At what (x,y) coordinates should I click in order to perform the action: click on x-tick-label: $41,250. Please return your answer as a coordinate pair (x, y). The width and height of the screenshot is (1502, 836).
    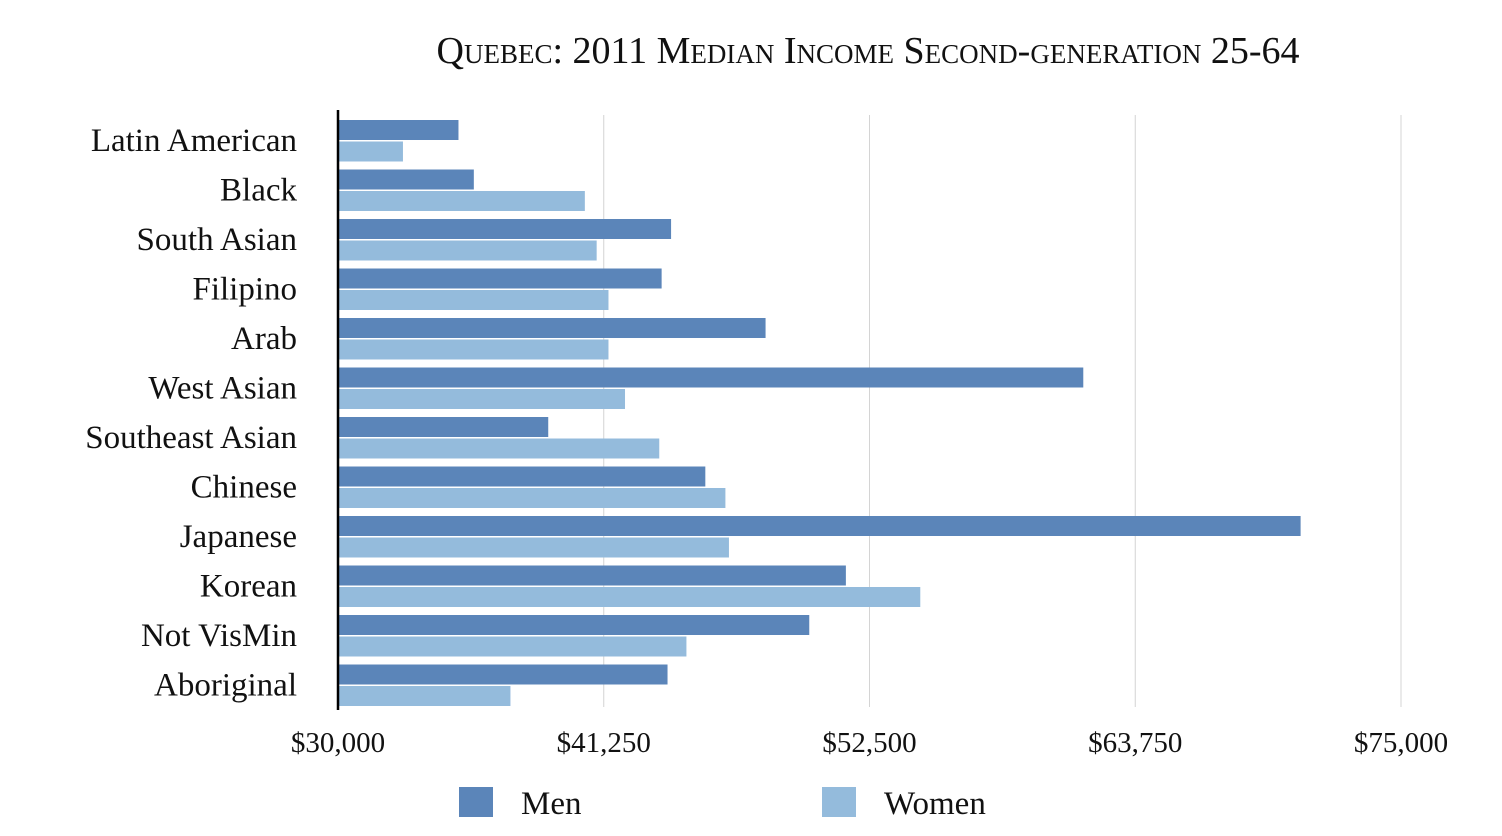
    Looking at the image, I should click on (604, 743).